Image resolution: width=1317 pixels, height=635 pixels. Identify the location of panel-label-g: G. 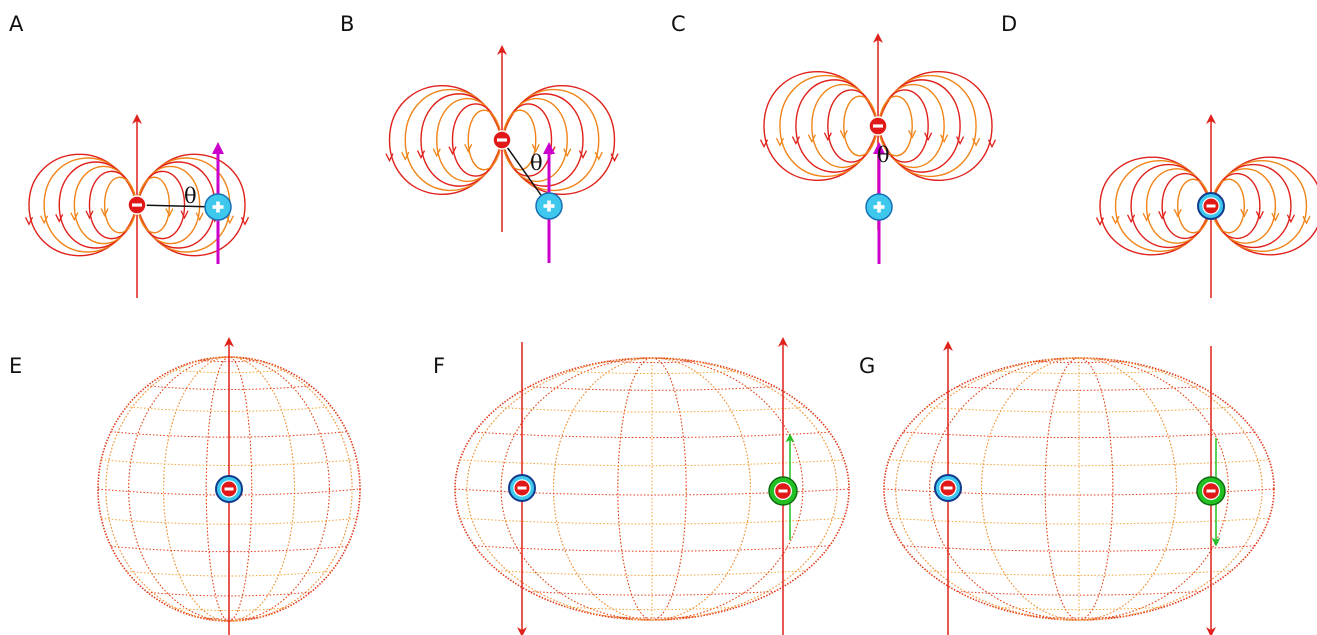
(867, 366).